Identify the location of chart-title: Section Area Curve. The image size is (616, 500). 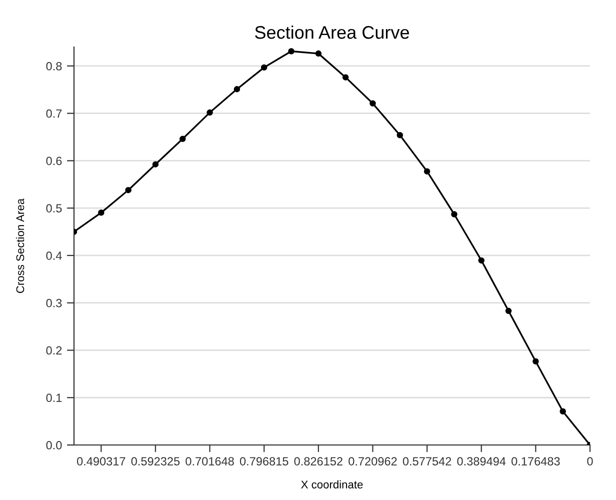
(332, 32).